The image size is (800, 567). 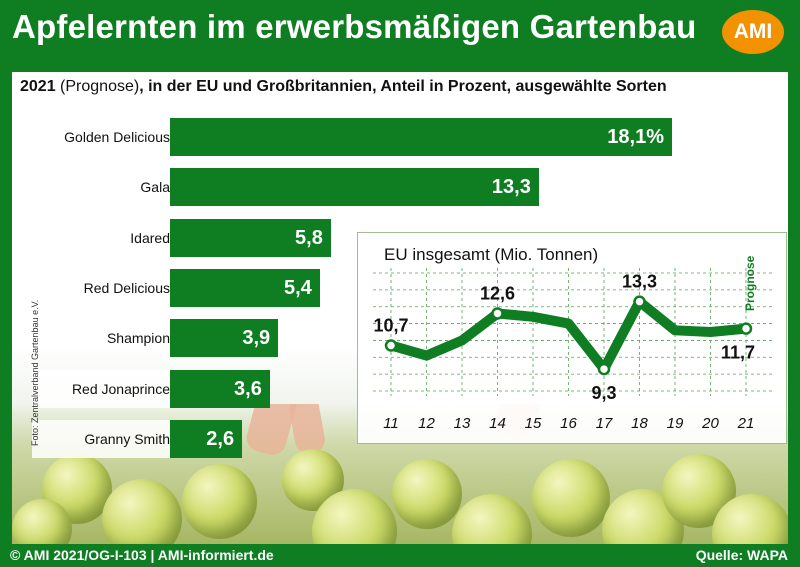 I want to click on line-chart-title: EU insgesamt (Mio. Tonnen), so click(x=491, y=254).